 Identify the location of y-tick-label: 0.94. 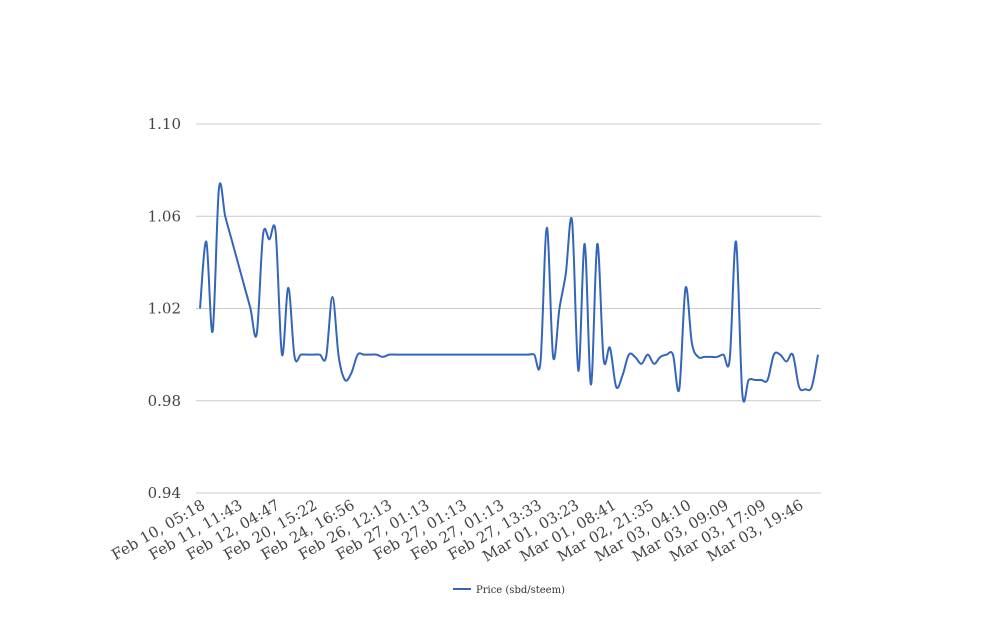
(164, 493).